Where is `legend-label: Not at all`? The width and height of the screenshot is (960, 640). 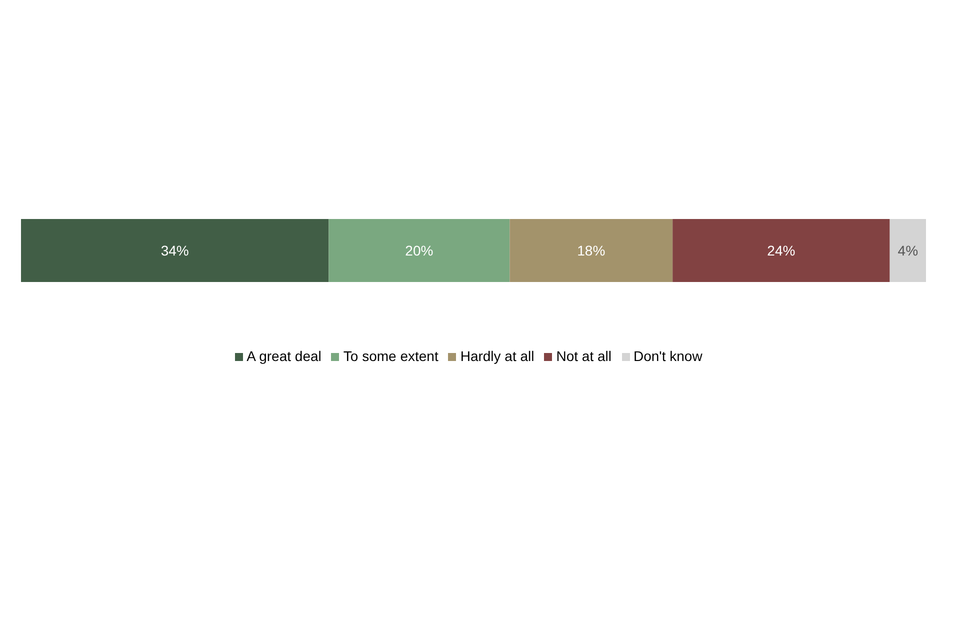
legend-label: Not at all is located at coordinates (584, 356).